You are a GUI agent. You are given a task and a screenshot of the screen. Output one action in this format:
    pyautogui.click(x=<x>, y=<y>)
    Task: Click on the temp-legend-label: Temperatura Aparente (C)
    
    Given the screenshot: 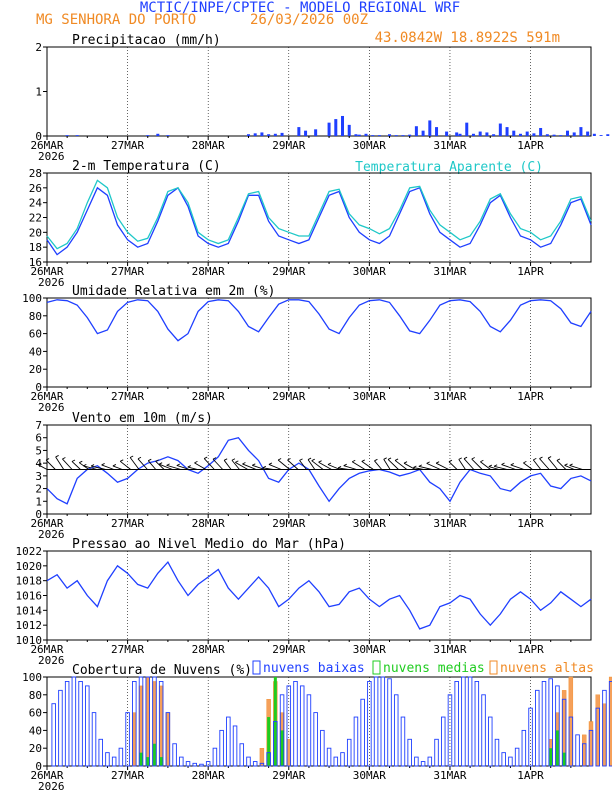 What is the action you would take?
    pyautogui.click(x=449, y=167)
    